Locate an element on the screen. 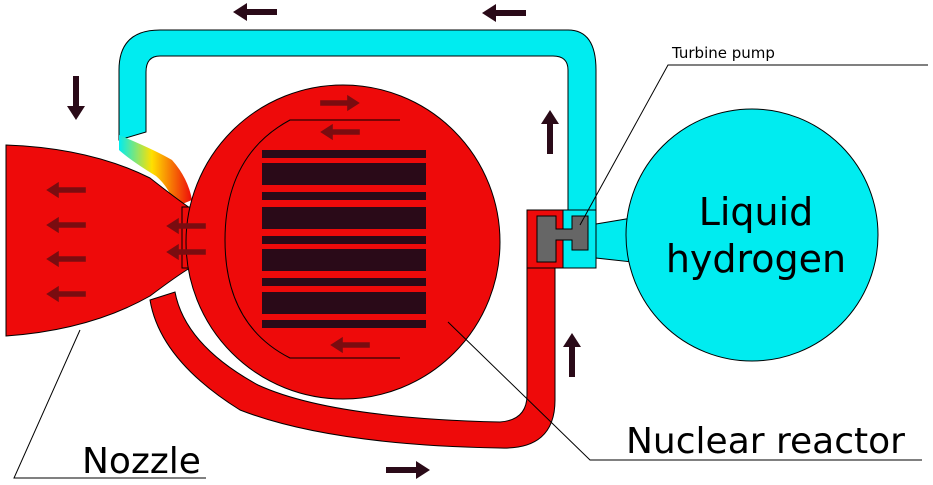 The height and width of the screenshot is (485, 933). fuel-rods is located at coordinates (344, 239).